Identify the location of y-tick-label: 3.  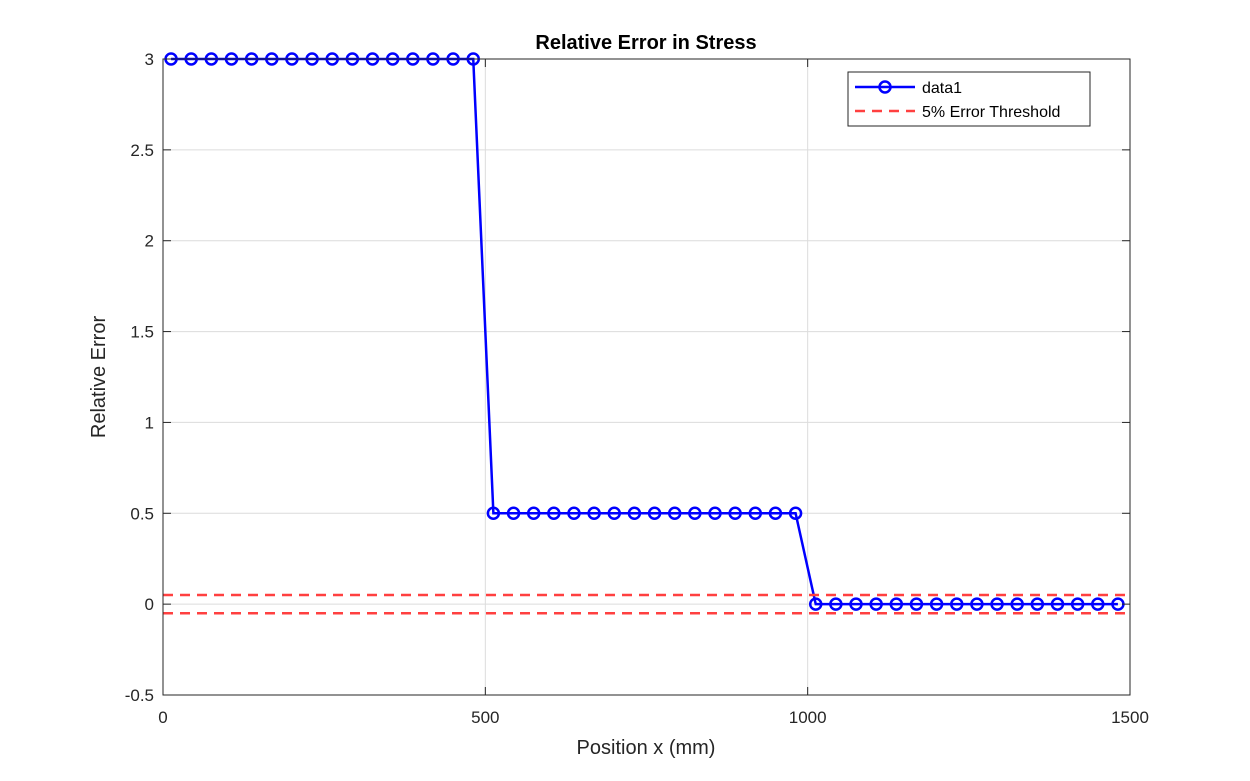
(149, 59).